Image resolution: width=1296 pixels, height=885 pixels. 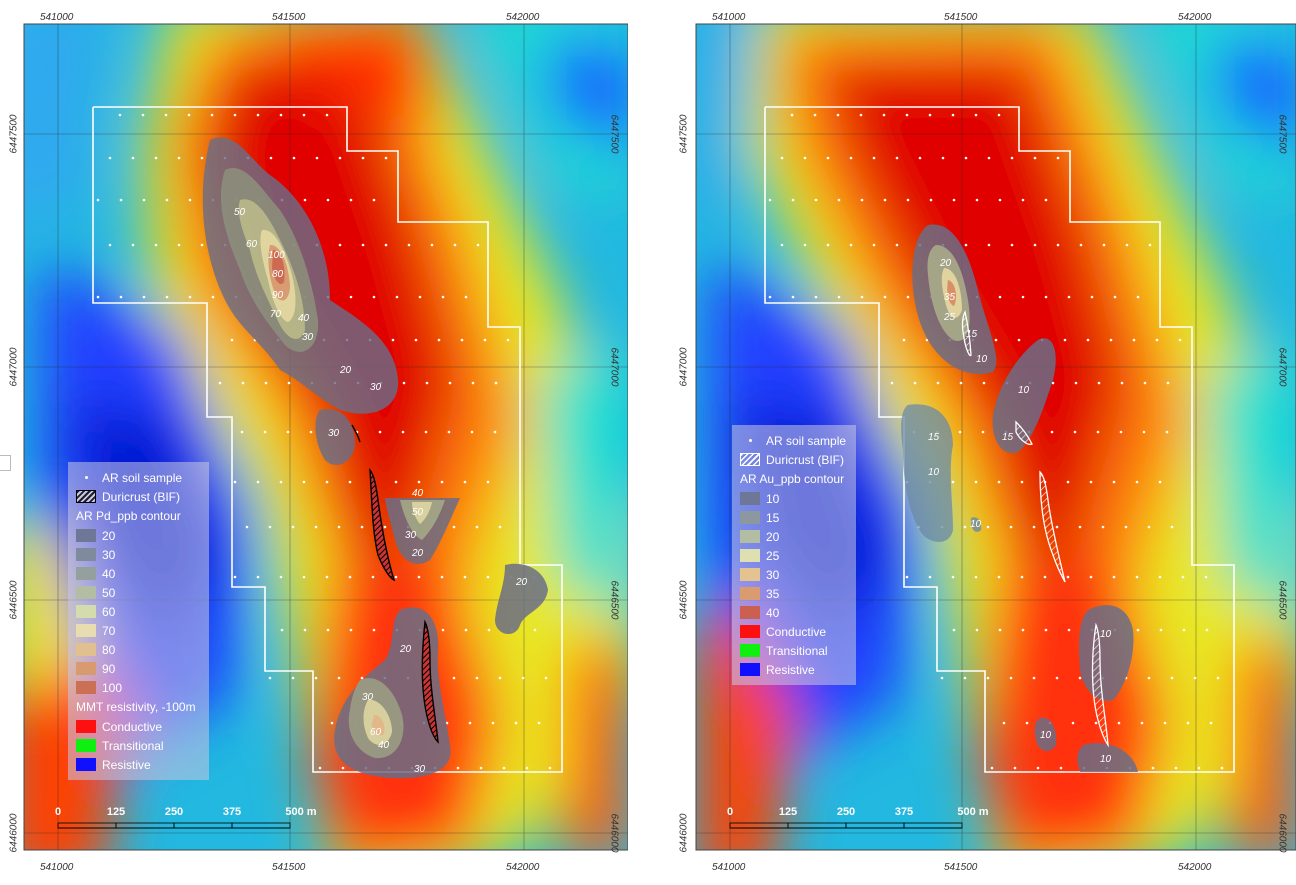 What do you see at coordinates (614, 367) in the screenshot?
I see `y-tick-label: 6447000` at bounding box center [614, 367].